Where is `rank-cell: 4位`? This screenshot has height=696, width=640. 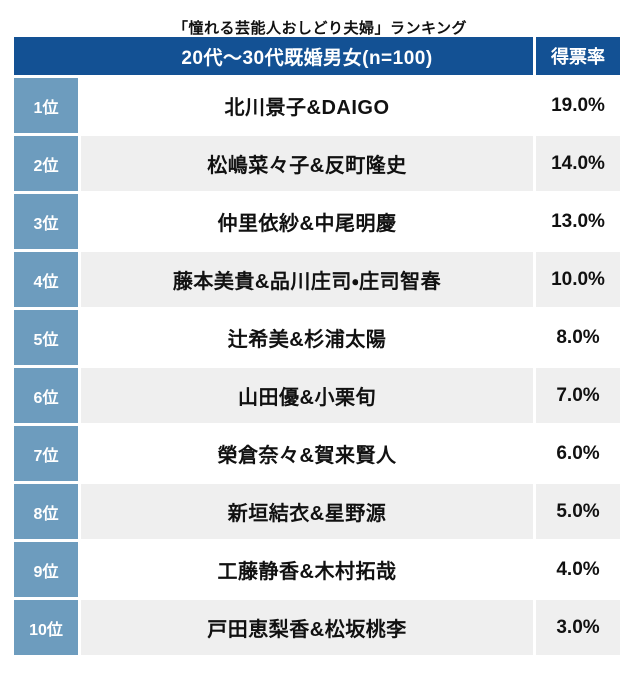
rank-cell: 4位 is located at coordinates (46, 279).